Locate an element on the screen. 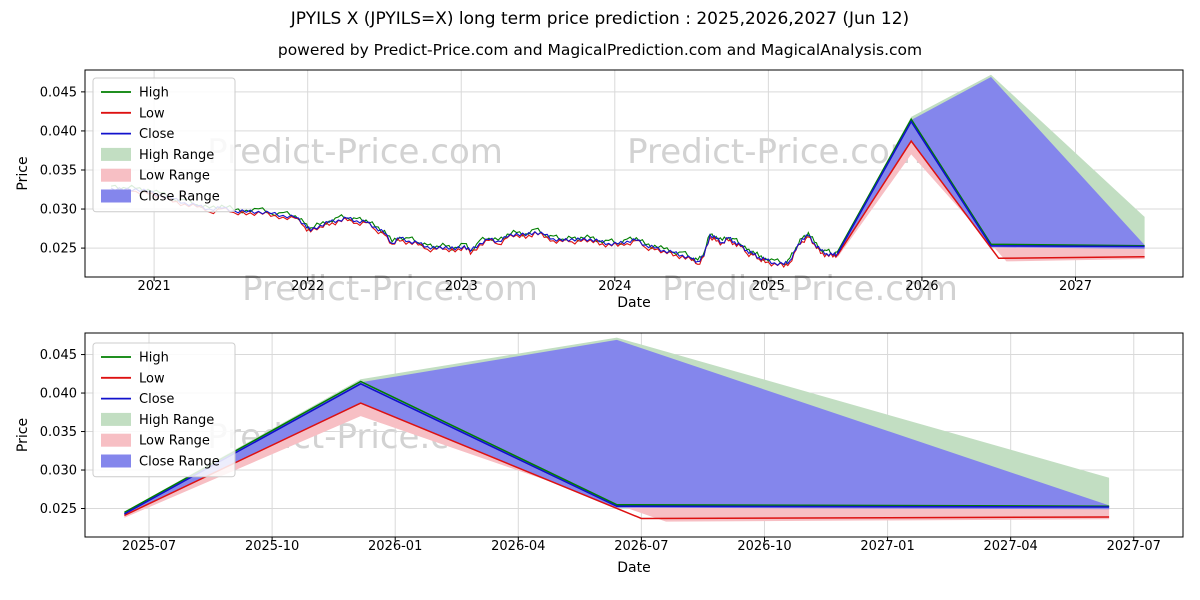  forecast-low-line is located at coordinates (990, 199).